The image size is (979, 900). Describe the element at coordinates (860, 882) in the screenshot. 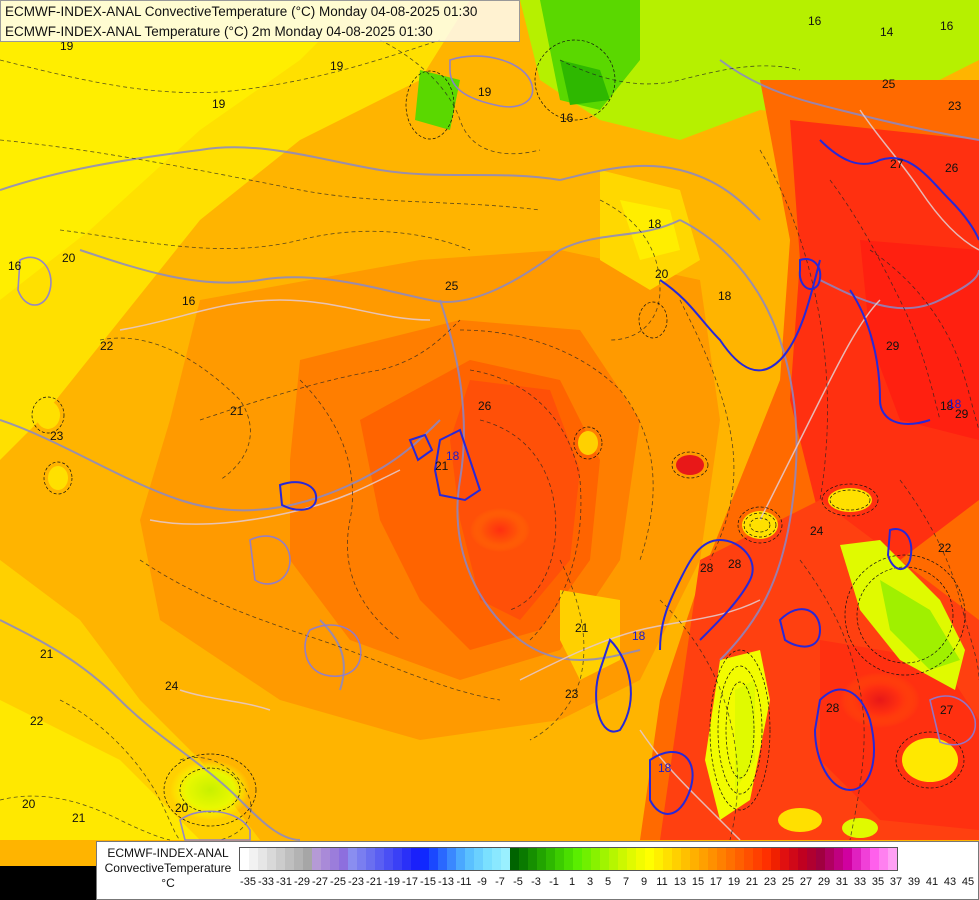

I see `legend-tick-label: 33` at that location.